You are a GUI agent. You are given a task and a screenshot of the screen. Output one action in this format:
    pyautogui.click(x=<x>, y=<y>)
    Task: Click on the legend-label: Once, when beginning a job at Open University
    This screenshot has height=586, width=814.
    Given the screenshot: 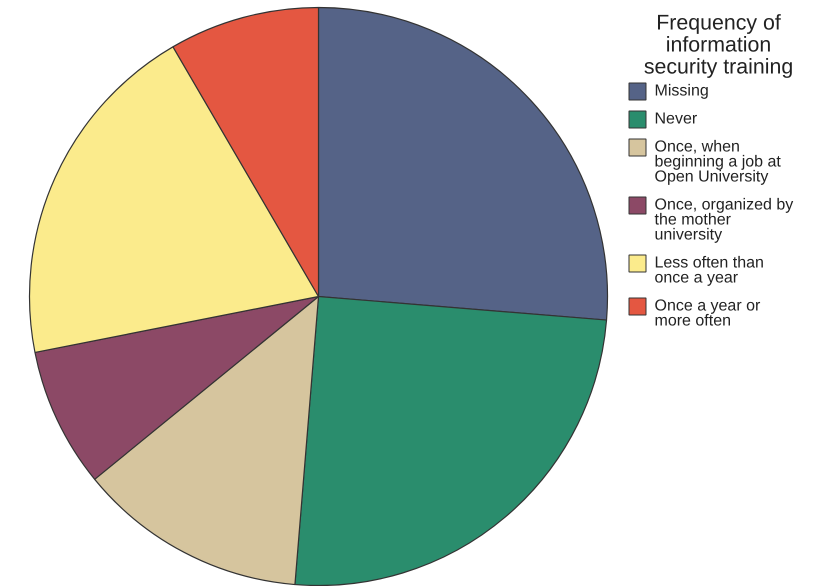 What is the action you would take?
    pyautogui.click(x=718, y=162)
    